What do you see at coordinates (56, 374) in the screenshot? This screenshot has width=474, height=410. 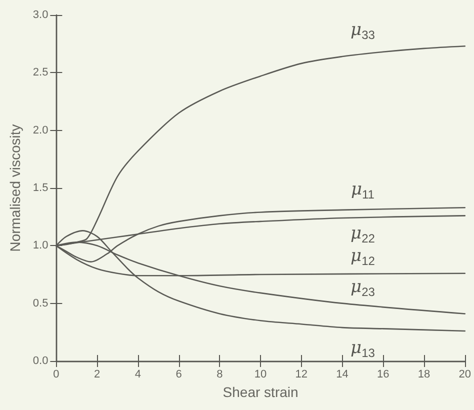 I see `x-tick-label: 0` at bounding box center [56, 374].